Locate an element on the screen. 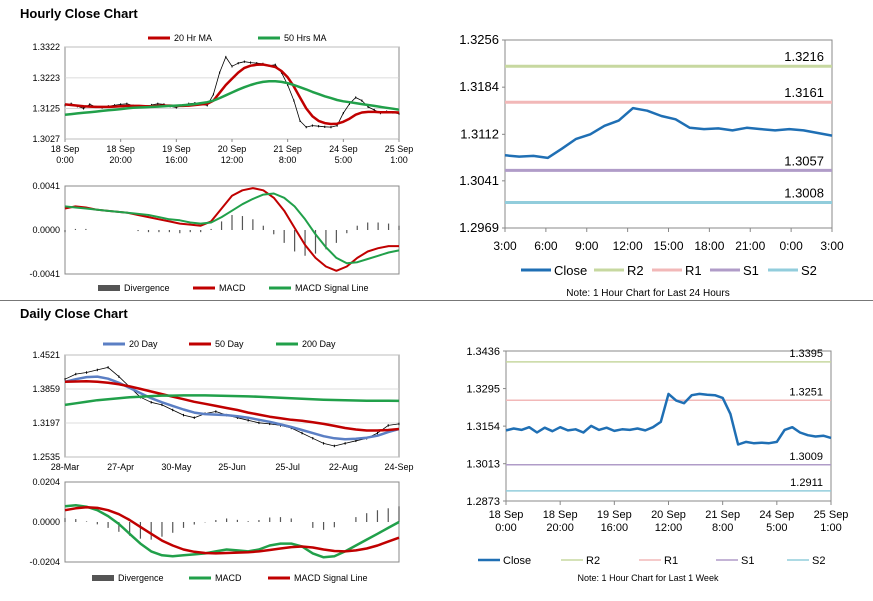 The height and width of the screenshot is (601, 873). section-divider is located at coordinates (436, 300).